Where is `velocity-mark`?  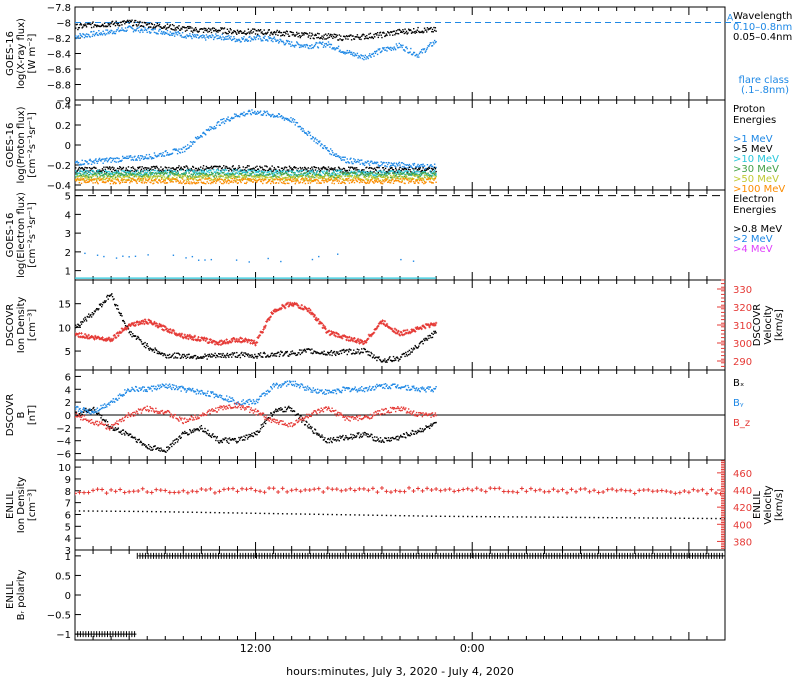 velocity-mark is located at coordinates (91, 337).